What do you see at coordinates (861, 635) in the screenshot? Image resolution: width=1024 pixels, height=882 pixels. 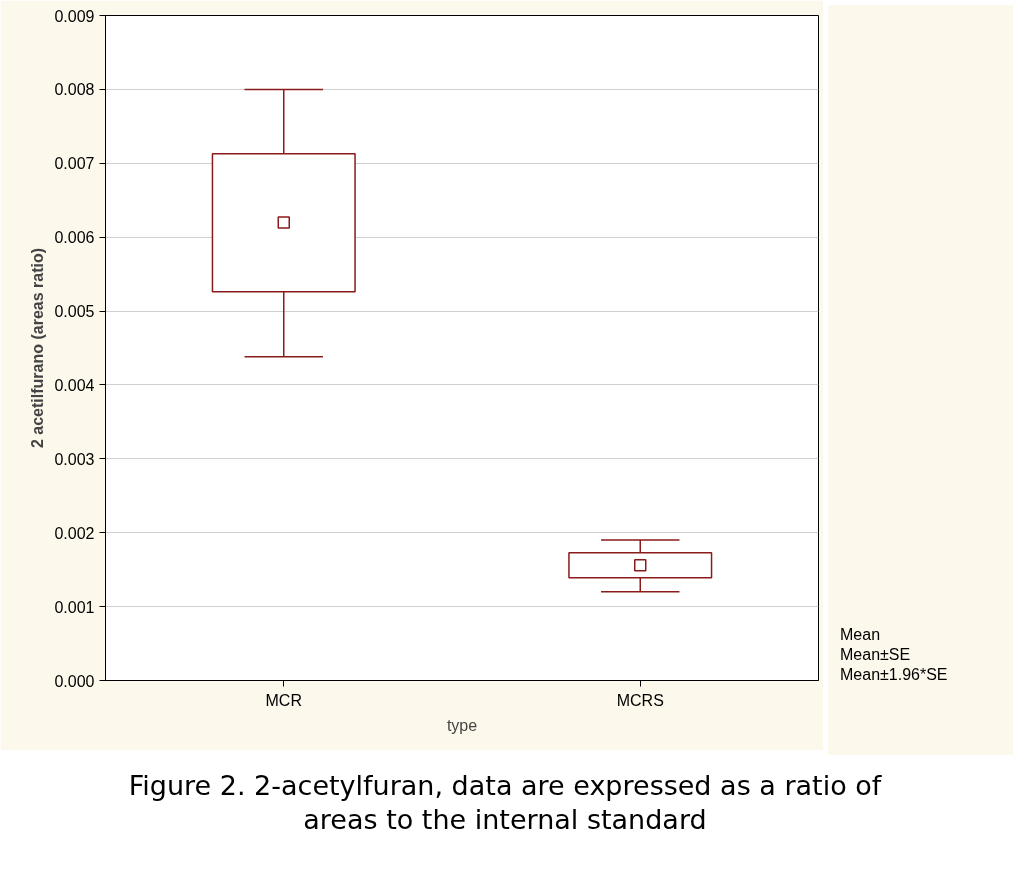 I see `text: Mean` at bounding box center [861, 635].